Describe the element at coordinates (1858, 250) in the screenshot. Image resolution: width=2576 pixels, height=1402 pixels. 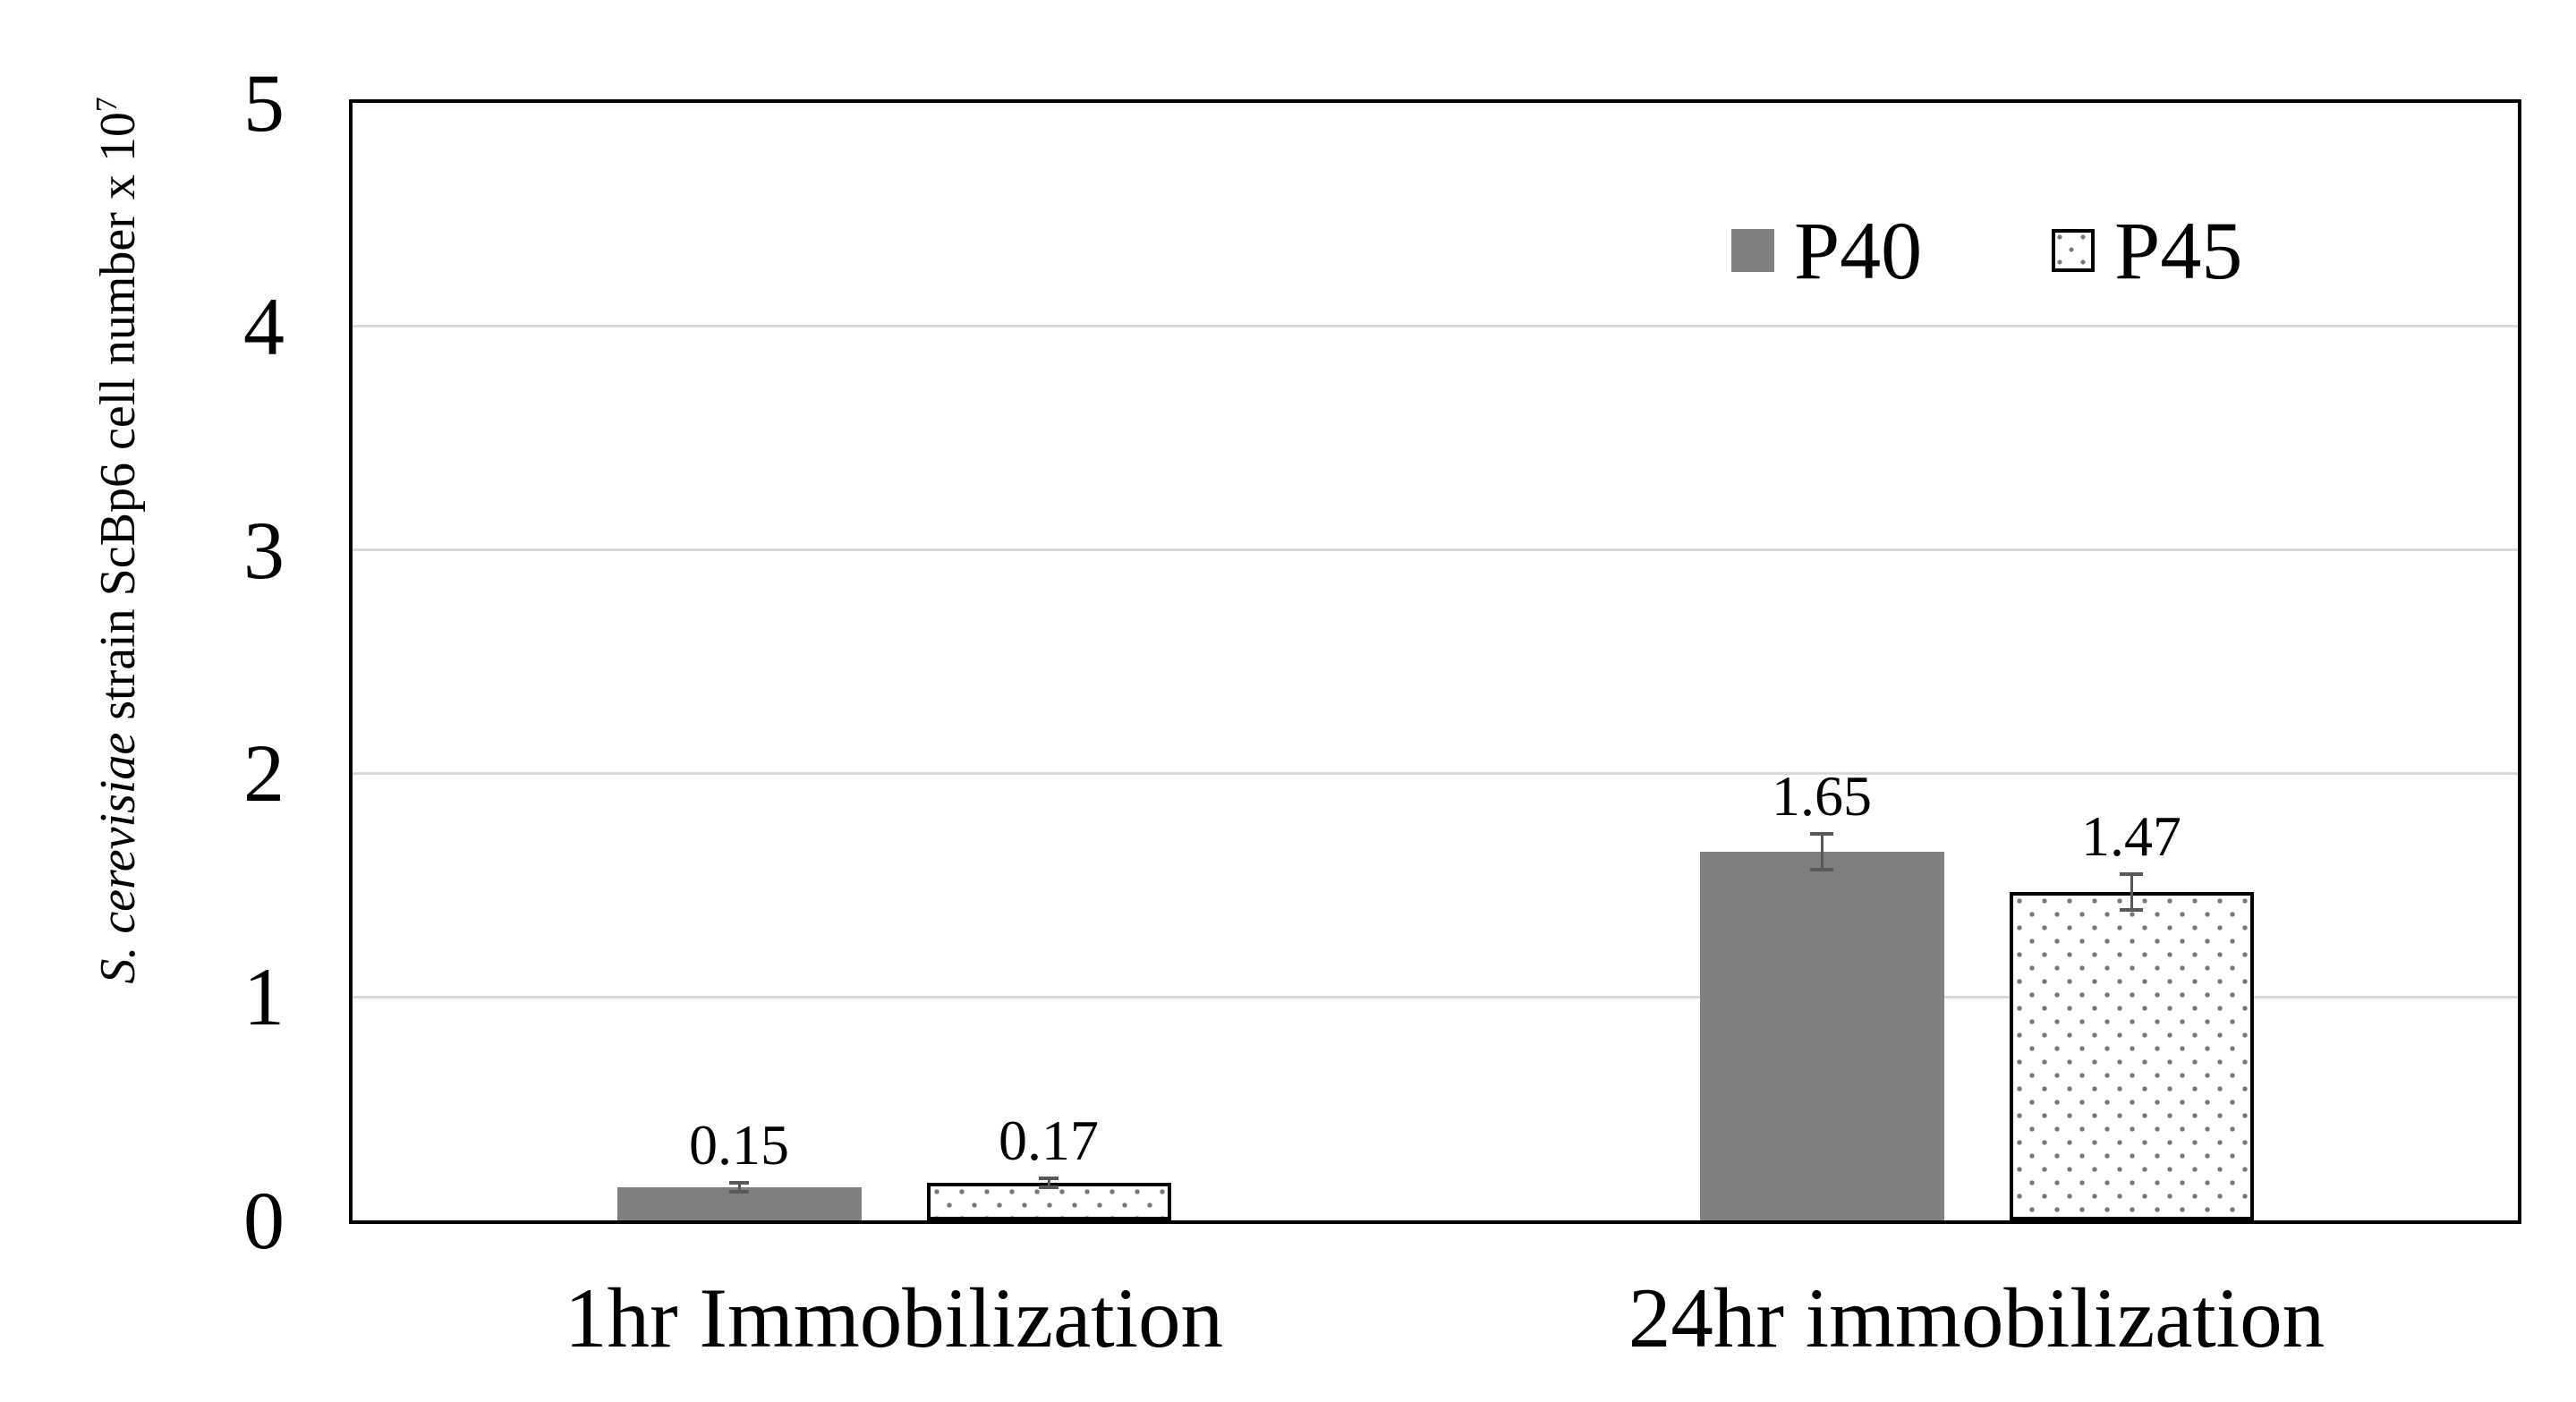
I see `legend-label-p40: P40` at that location.